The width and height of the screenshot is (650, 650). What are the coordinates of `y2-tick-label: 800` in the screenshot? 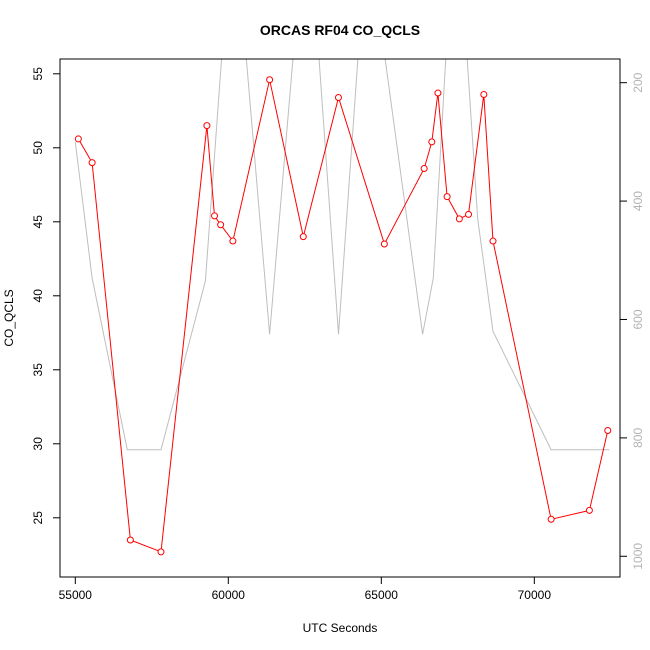 It's located at (638, 438).